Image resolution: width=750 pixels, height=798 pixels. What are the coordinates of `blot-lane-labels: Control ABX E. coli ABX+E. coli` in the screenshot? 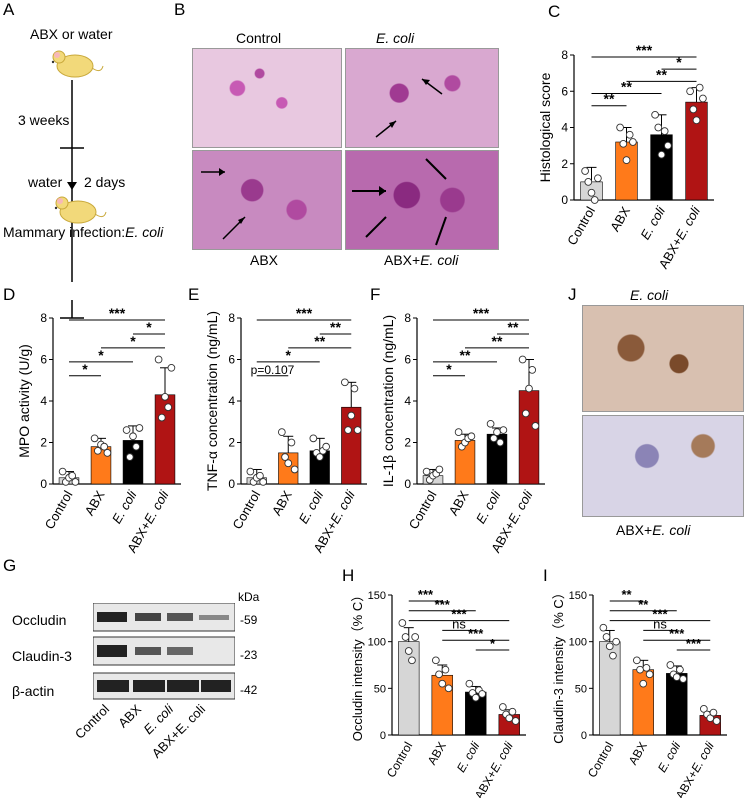 It's located at (140, 731).